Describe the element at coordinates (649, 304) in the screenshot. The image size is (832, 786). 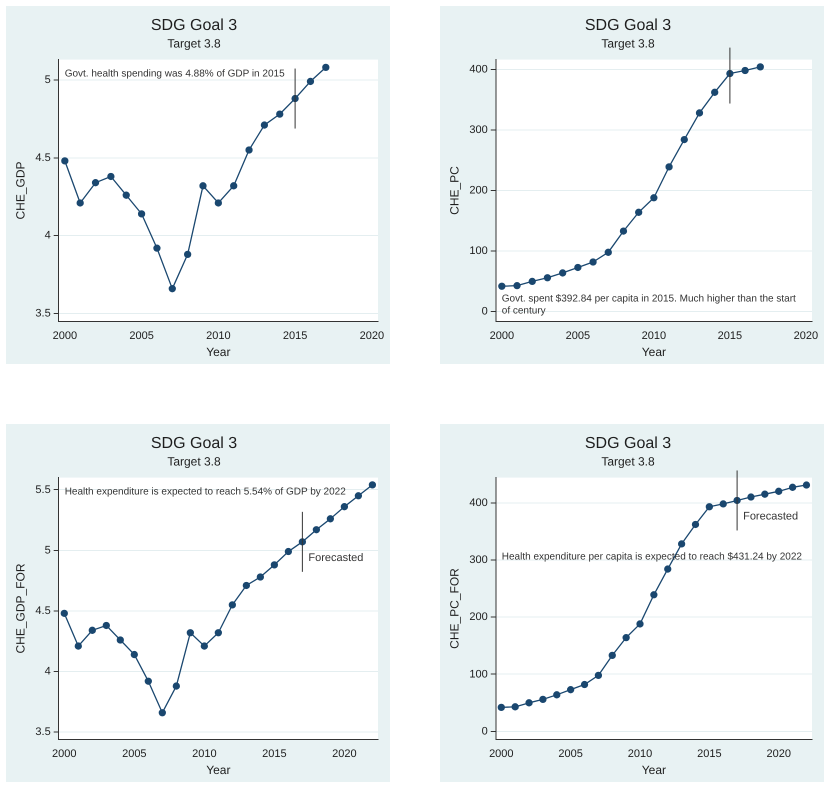
I see `annotation: Govt. spent $392.84 per capita in 2015. Much higher than the start of century` at that location.